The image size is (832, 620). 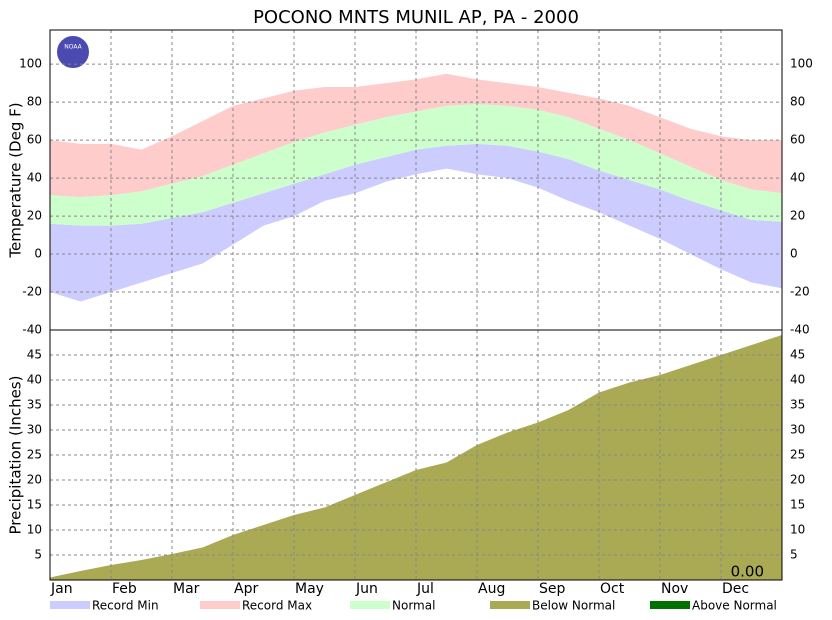 What do you see at coordinates (16, 180) in the screenshot?
I see `y-axis-title: Temperature (Deg F)` at bounding box center [16, 180].